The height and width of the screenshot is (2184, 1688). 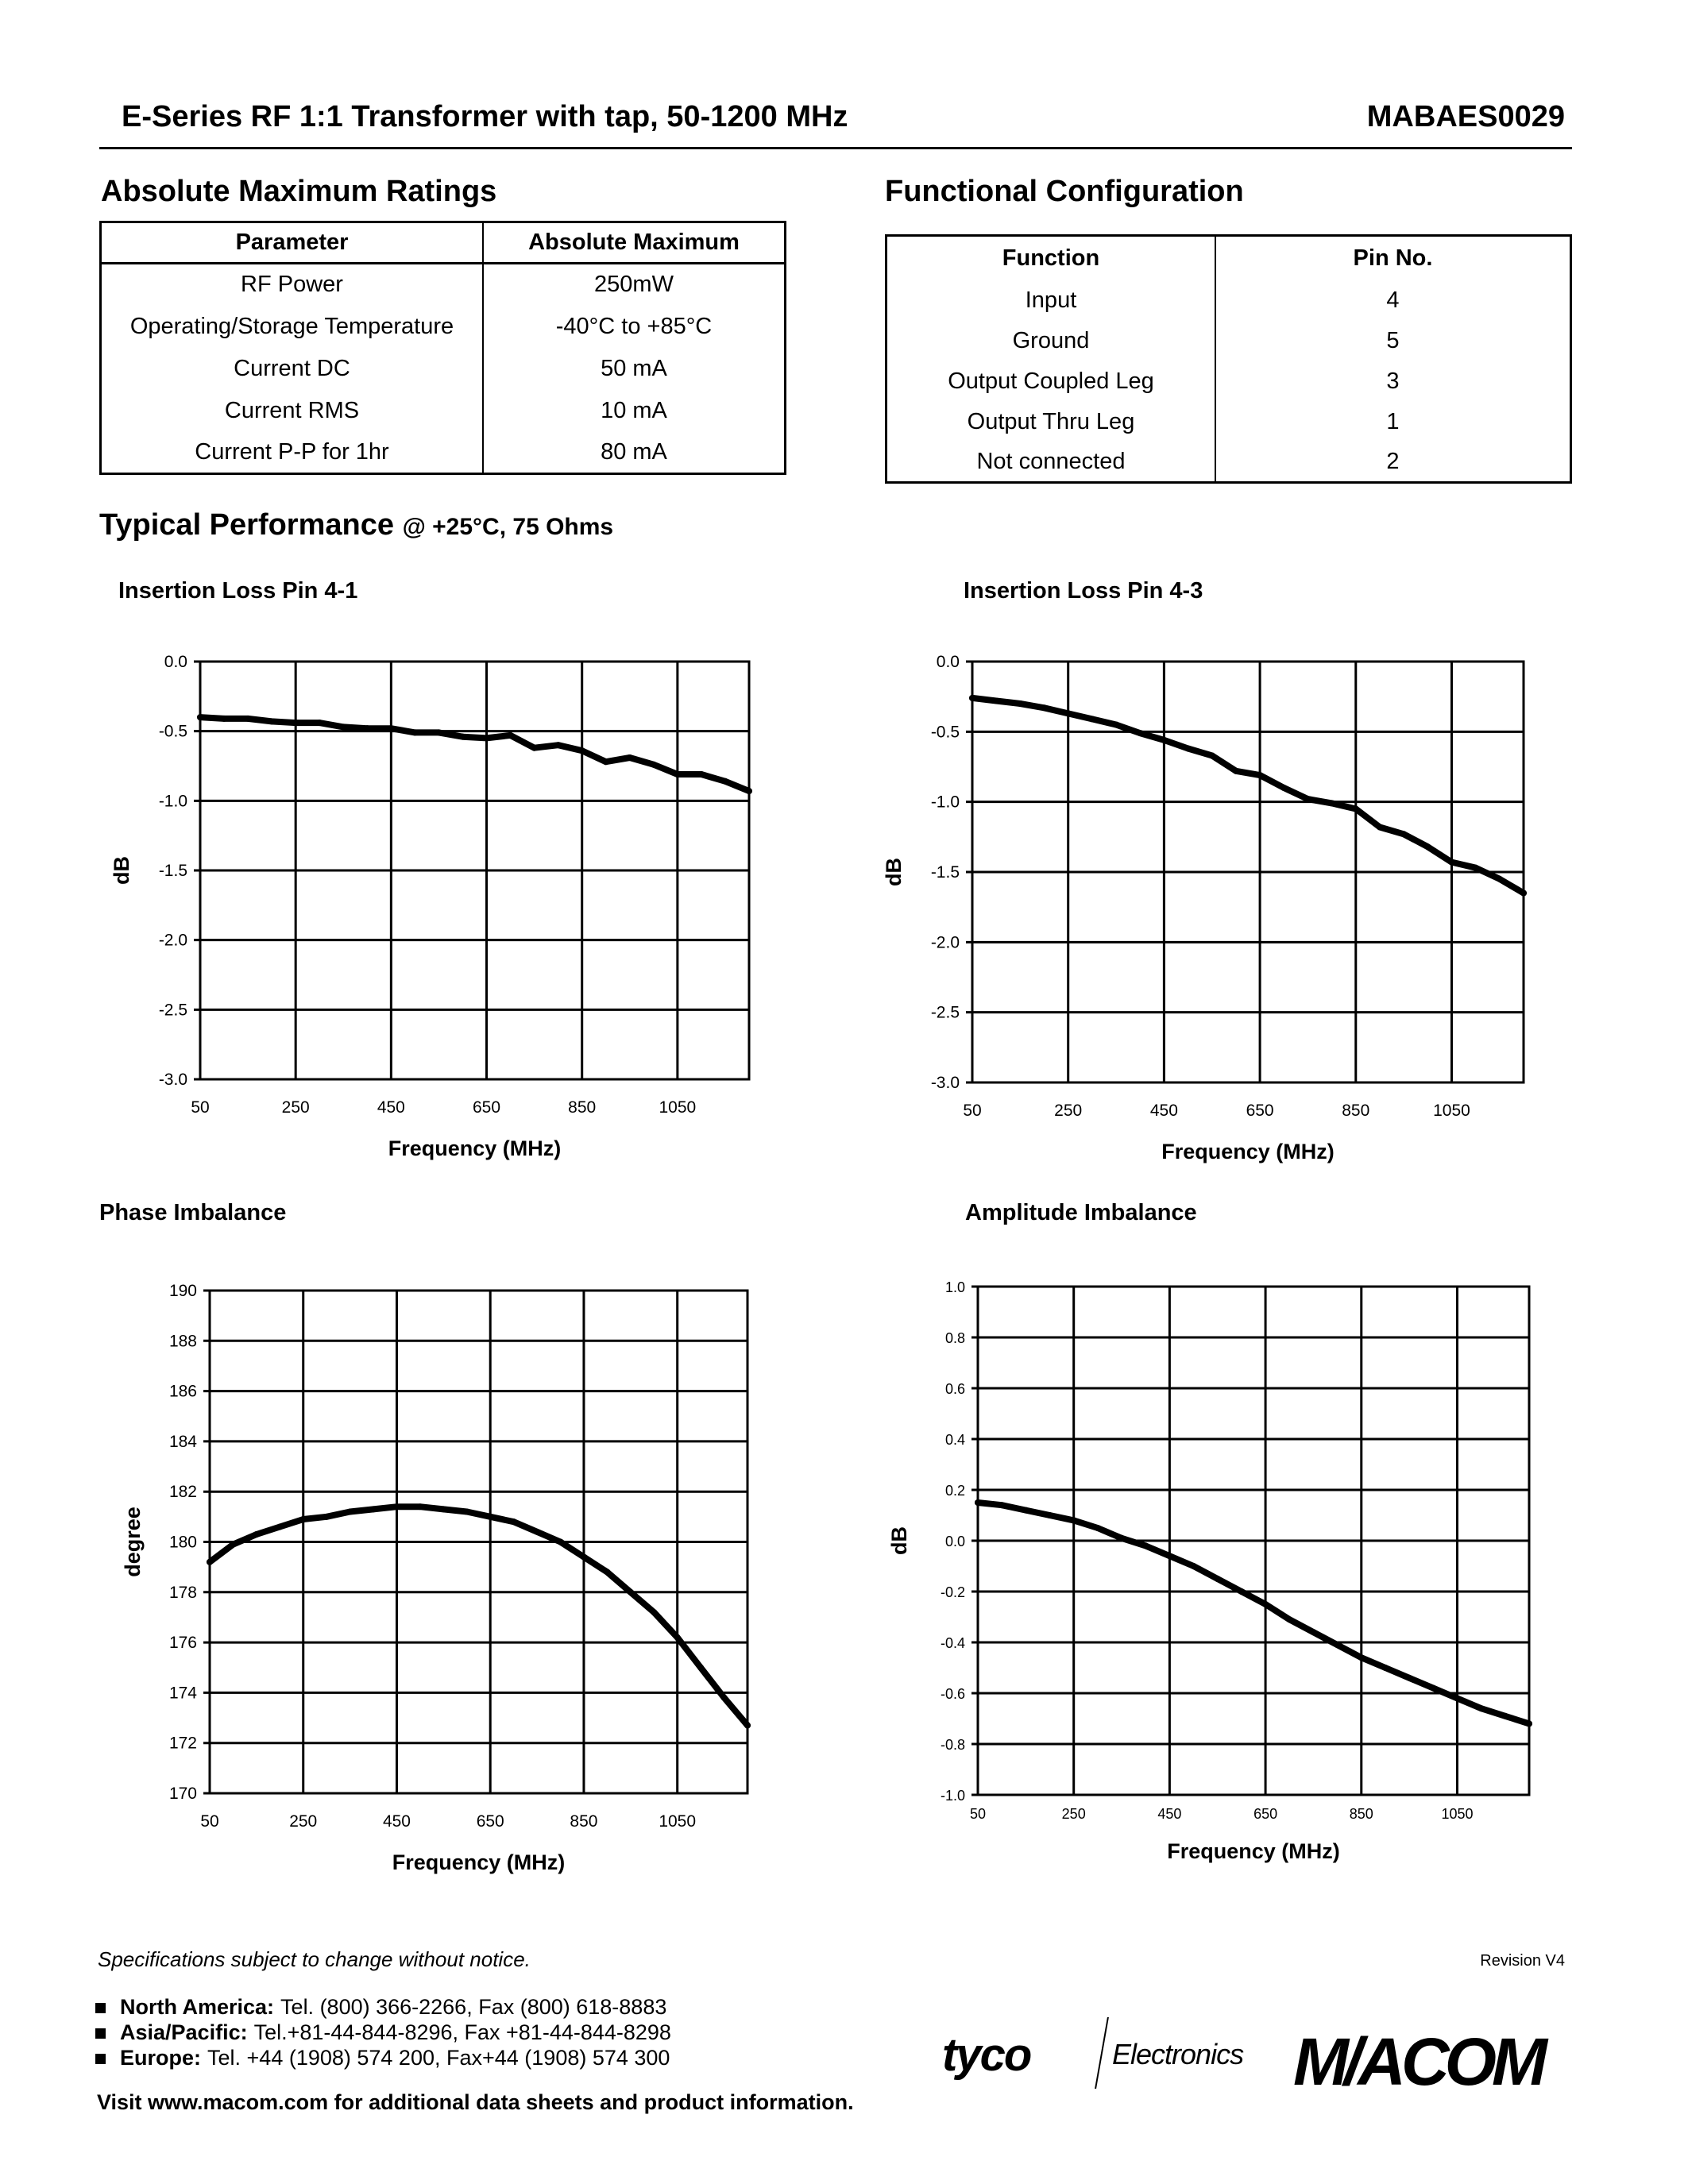 What do you see at coordinates (292, 410) in the screenshot?
I see `cell: Current RMS` at bounding box center [292, 410].